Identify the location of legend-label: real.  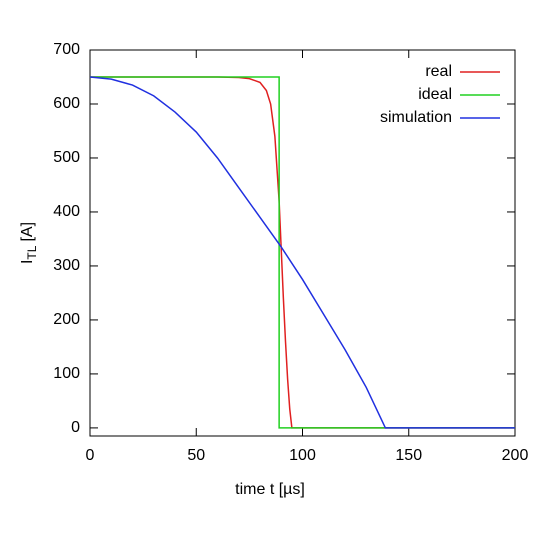
(438, 71).